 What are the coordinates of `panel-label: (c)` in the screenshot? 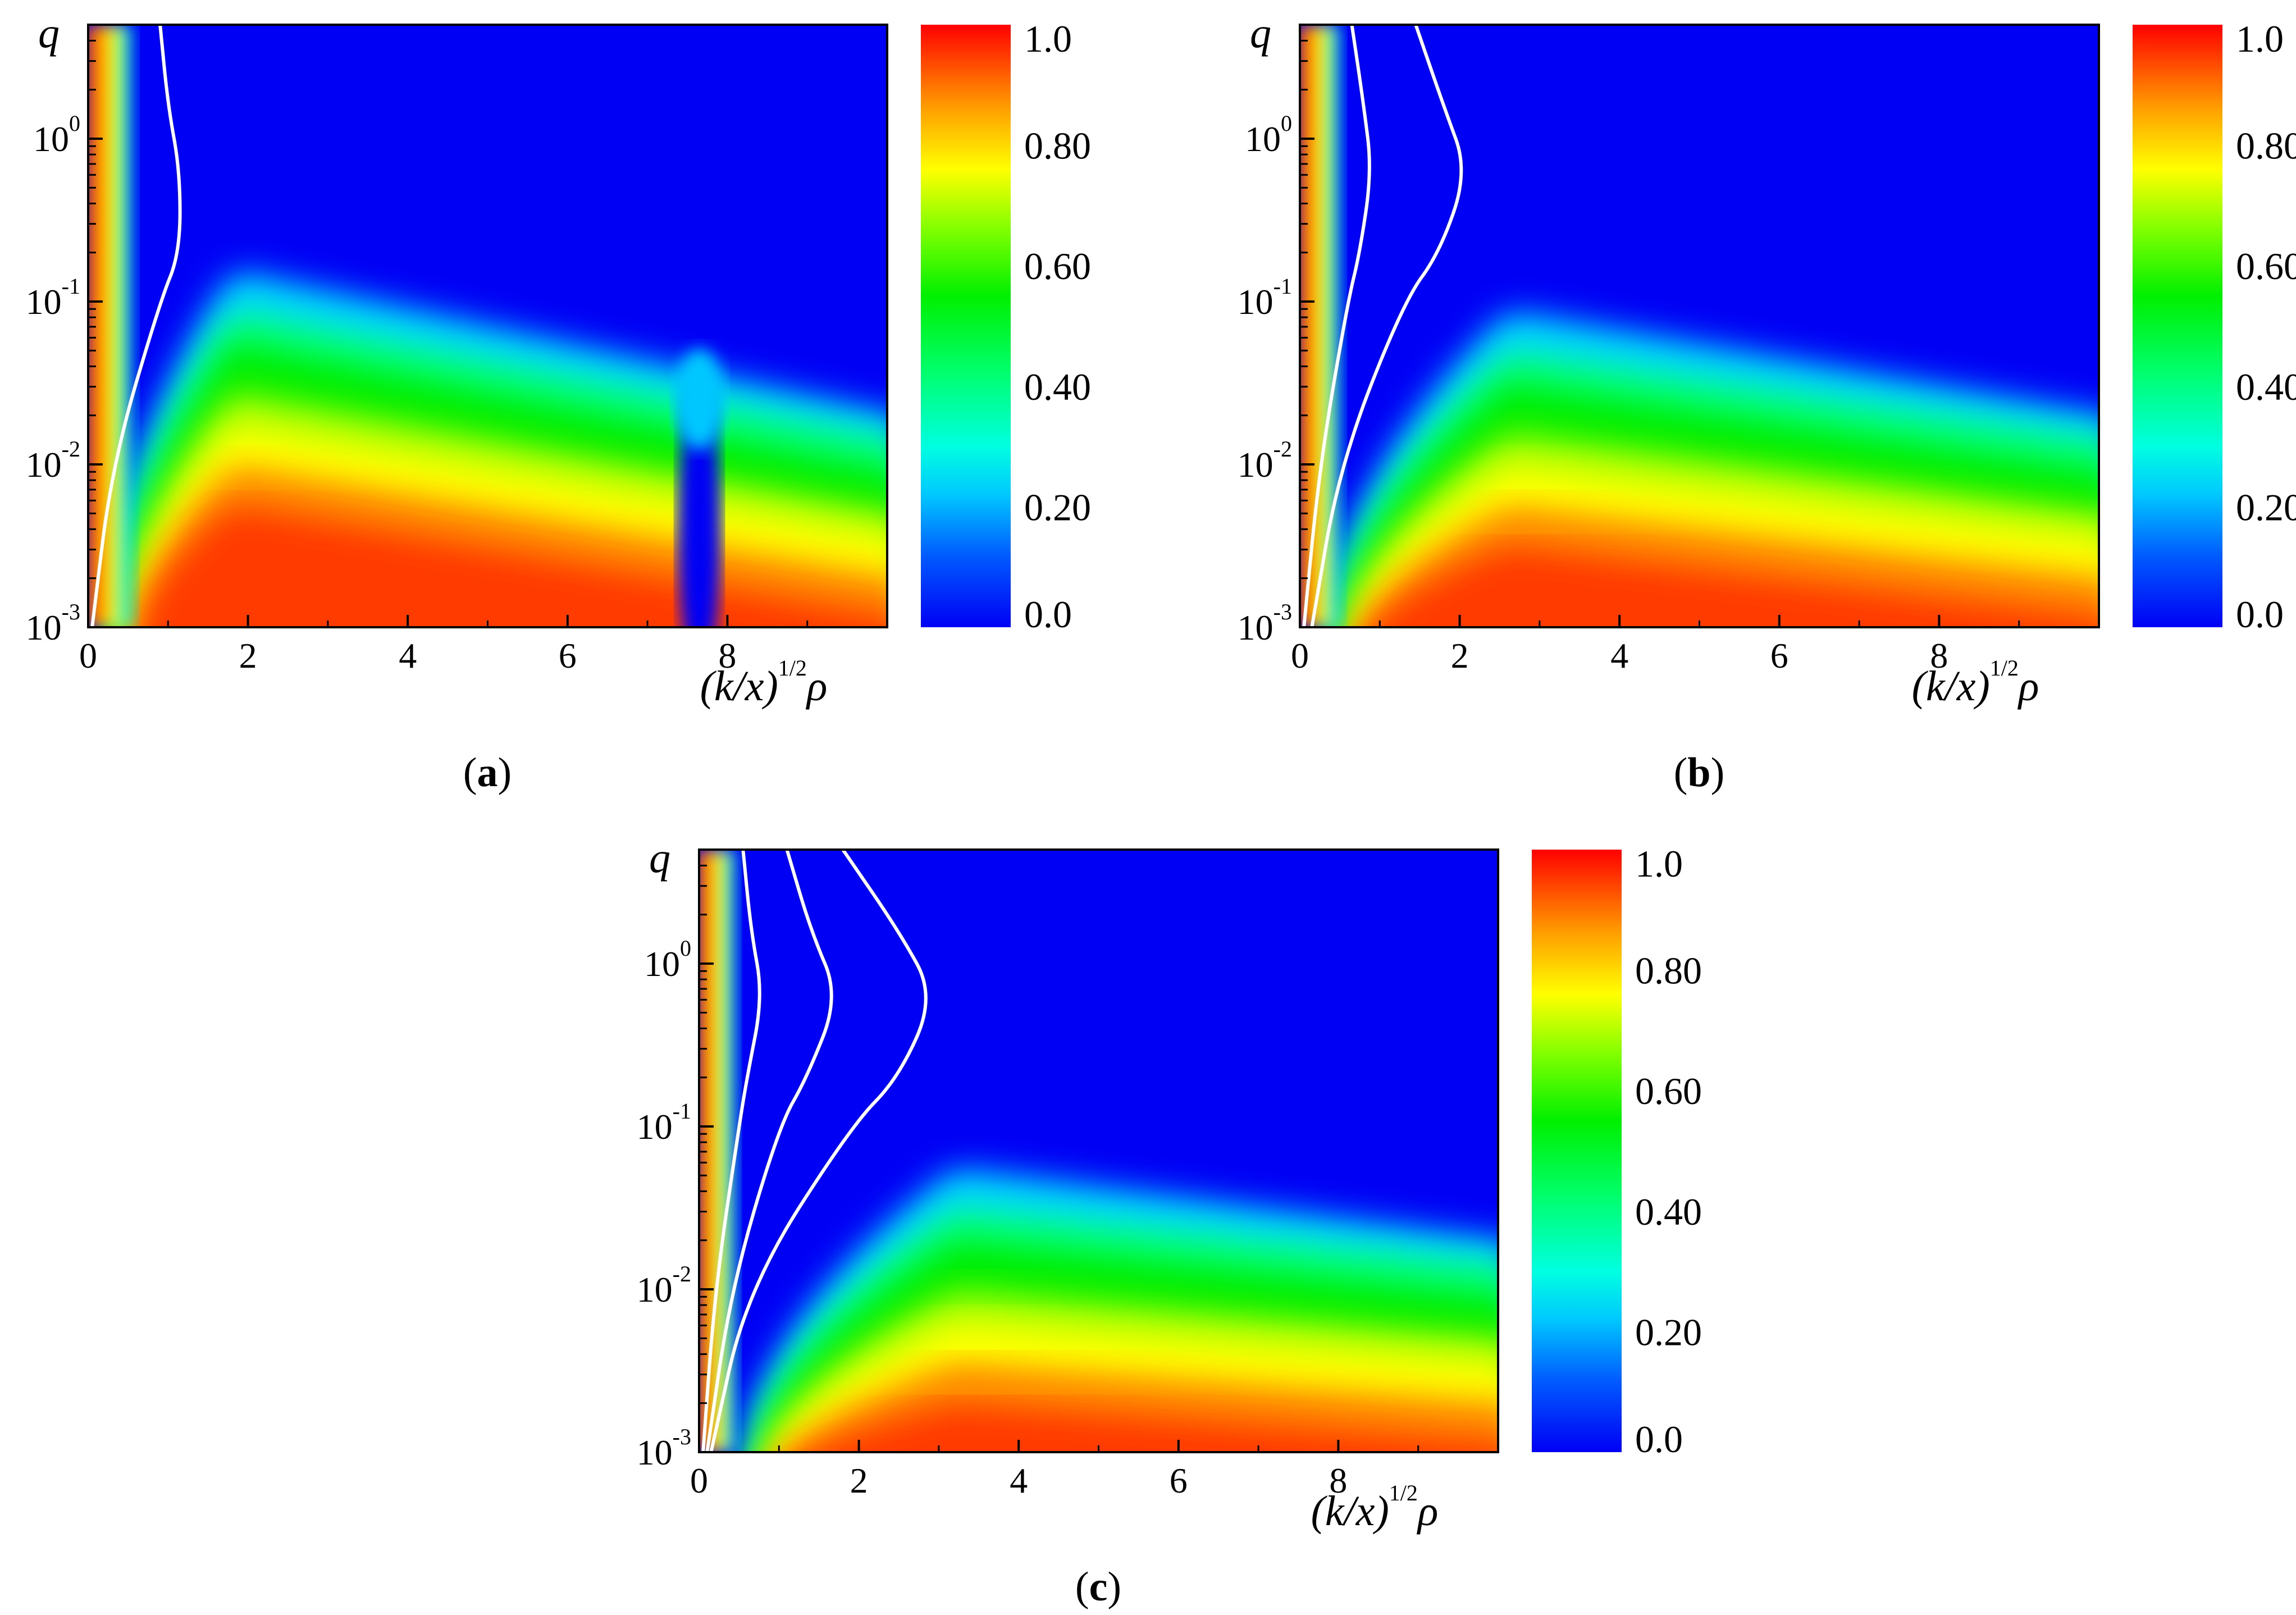 It's located at (1098, 1587).